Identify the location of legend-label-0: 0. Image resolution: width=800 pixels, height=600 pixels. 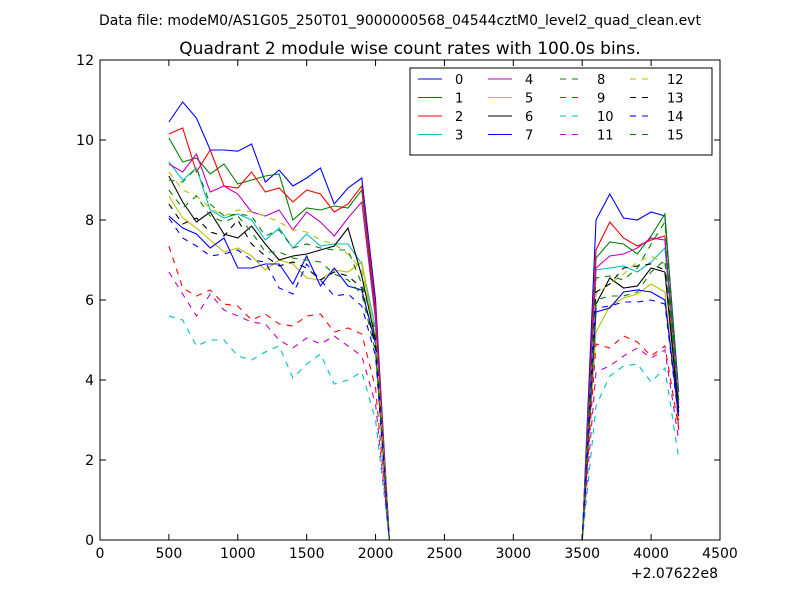
(459, 80).